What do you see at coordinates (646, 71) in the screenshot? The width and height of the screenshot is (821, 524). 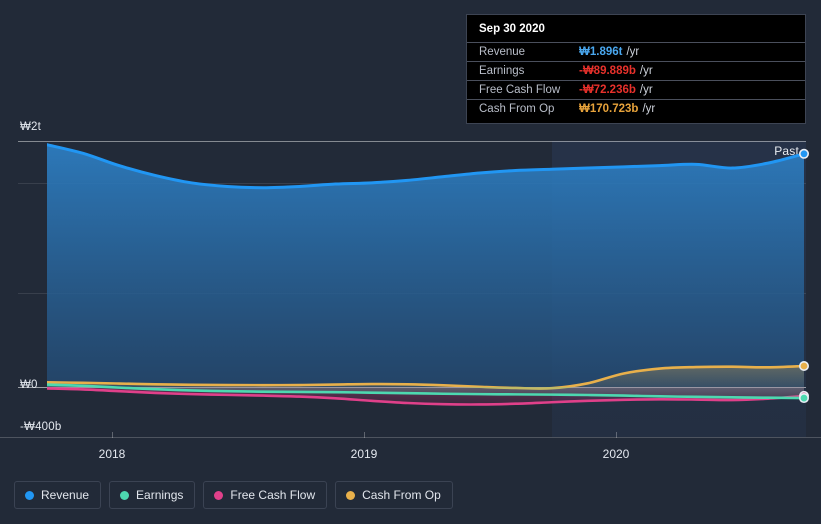 I see `tooltip-unit-earnings: /yr` at bounding box center [646, 71].